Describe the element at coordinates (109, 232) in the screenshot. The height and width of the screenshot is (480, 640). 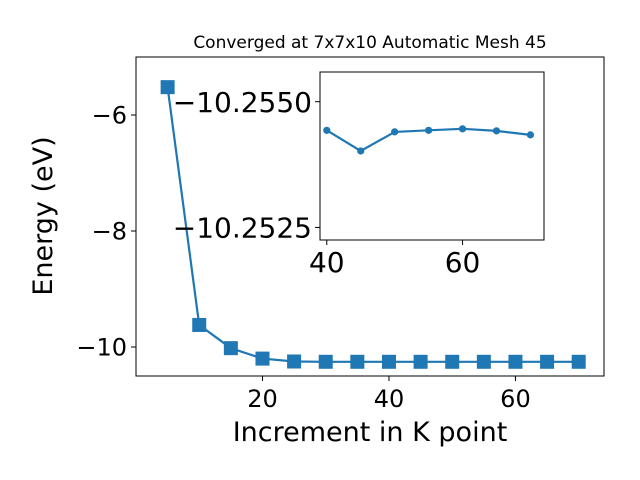
I see `main-y-tick-label: −8` at that location.